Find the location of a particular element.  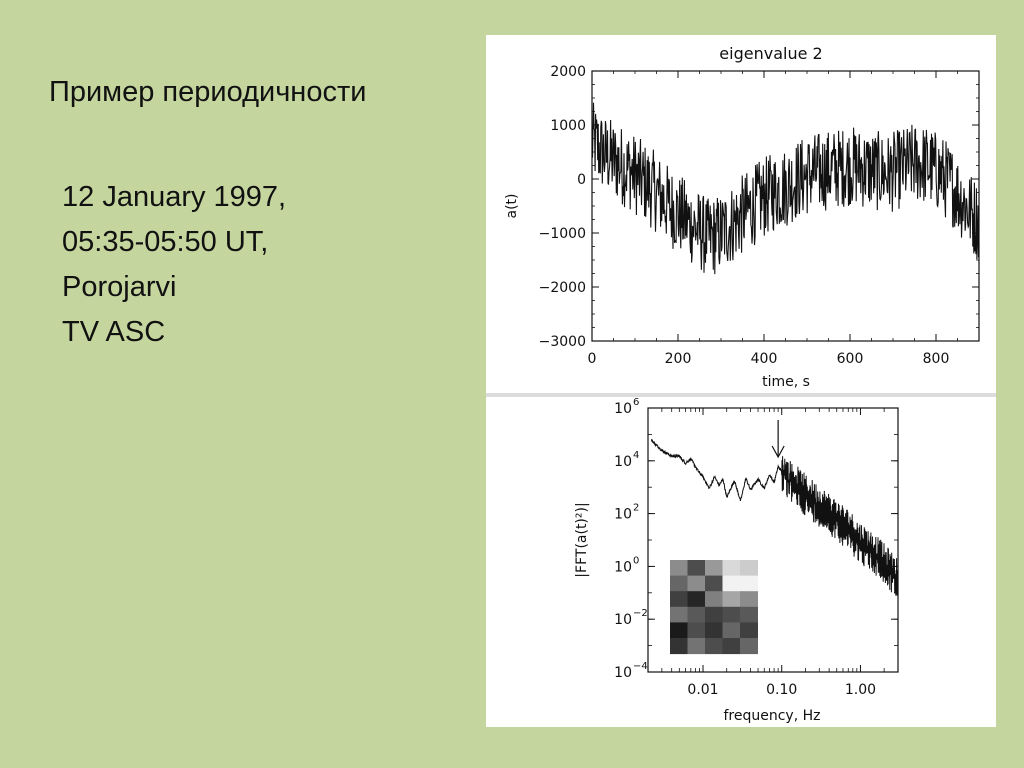

y-tick-label: −1000 is located at coordinates (562, 234).